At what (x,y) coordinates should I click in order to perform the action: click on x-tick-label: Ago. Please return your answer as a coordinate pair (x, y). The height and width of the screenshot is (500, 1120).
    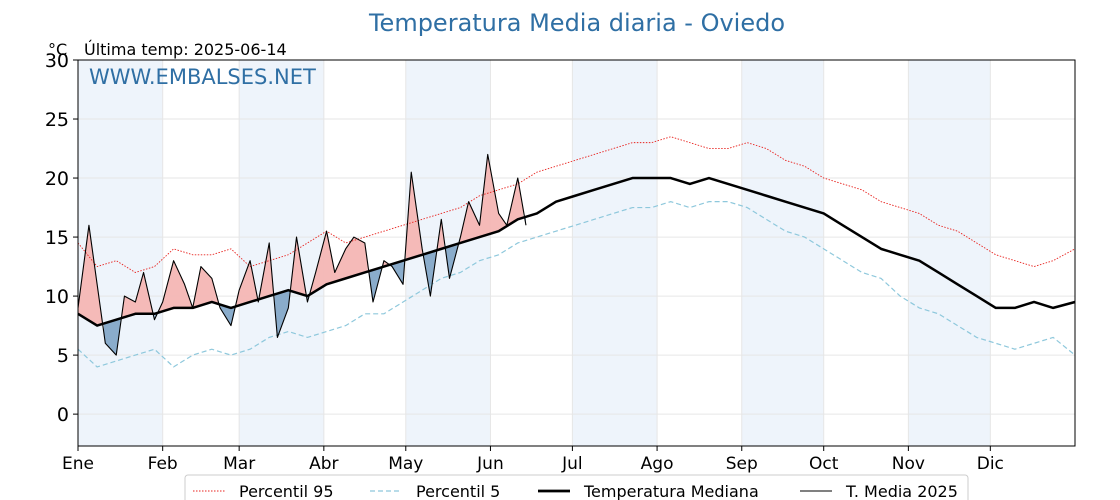
    Looking at the image, I should click on (657, 464).